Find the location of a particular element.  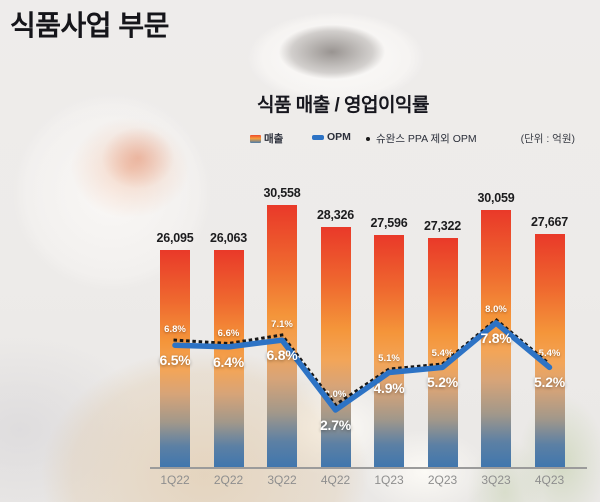

x-axis-label-2Q23: 2Q23 is located at coordinates (442, 480).